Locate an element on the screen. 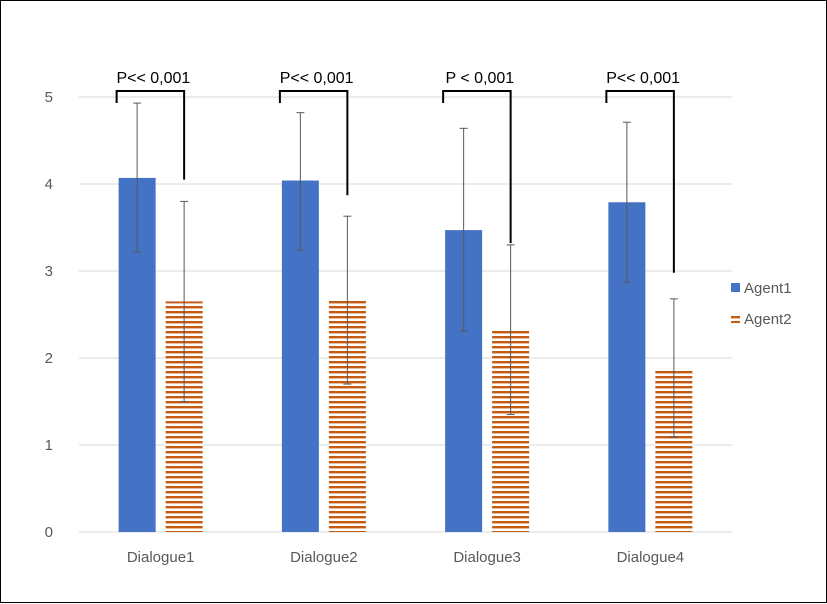 This screenshot has height=604, width=827. x-category-label: Dialogue2 is located at coordinates (324, 557).